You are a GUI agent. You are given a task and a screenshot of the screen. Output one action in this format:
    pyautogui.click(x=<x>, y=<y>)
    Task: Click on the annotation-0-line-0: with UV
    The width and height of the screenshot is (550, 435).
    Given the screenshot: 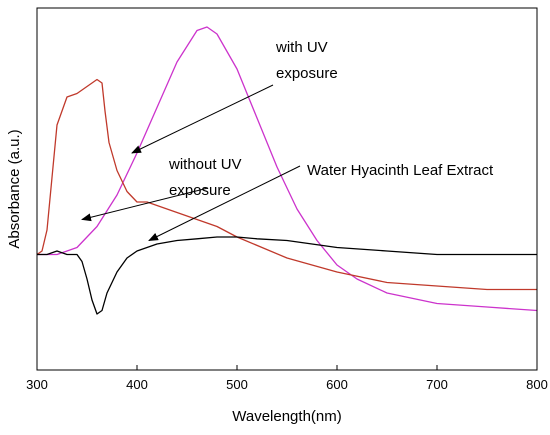 What is the action you would take?
    pyautogui.click(x=301, y=47)
    